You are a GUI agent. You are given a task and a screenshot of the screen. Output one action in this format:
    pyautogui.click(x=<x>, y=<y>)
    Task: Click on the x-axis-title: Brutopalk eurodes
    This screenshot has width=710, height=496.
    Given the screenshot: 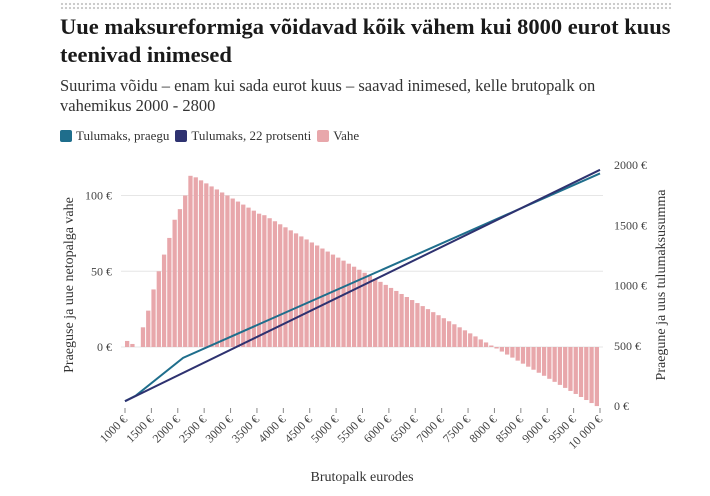 What is the action you would take?
    pyautogui.click(x=361, y=477)
    